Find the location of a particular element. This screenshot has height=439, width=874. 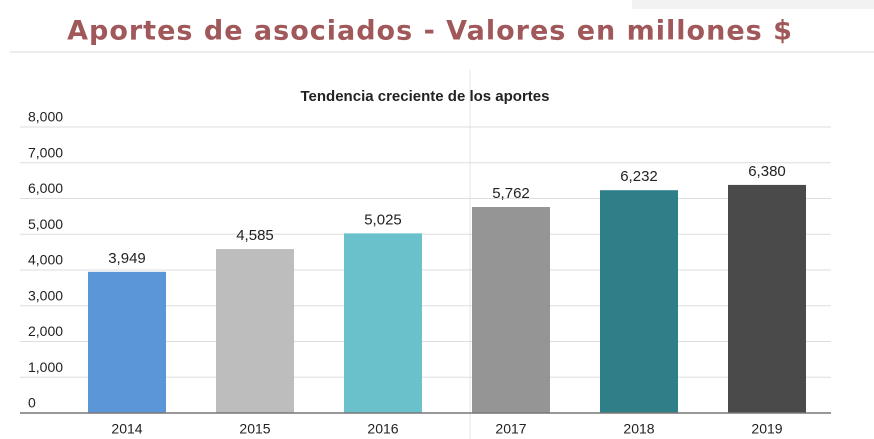

x-tick-label: 2017 is located at coordinates (510, 429).